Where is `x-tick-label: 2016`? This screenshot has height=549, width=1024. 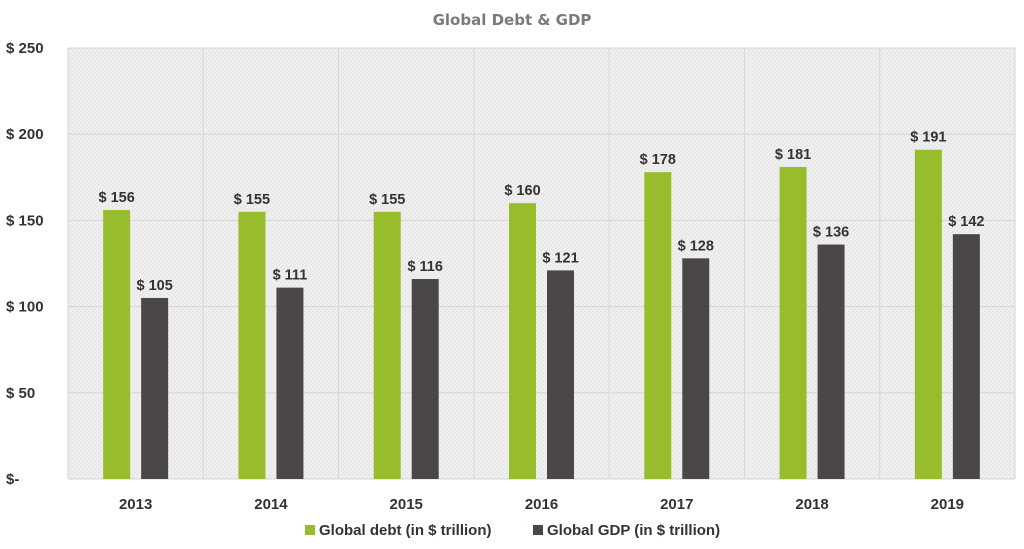 x-tick-label: 2016 is located at coordinates (541, 504).